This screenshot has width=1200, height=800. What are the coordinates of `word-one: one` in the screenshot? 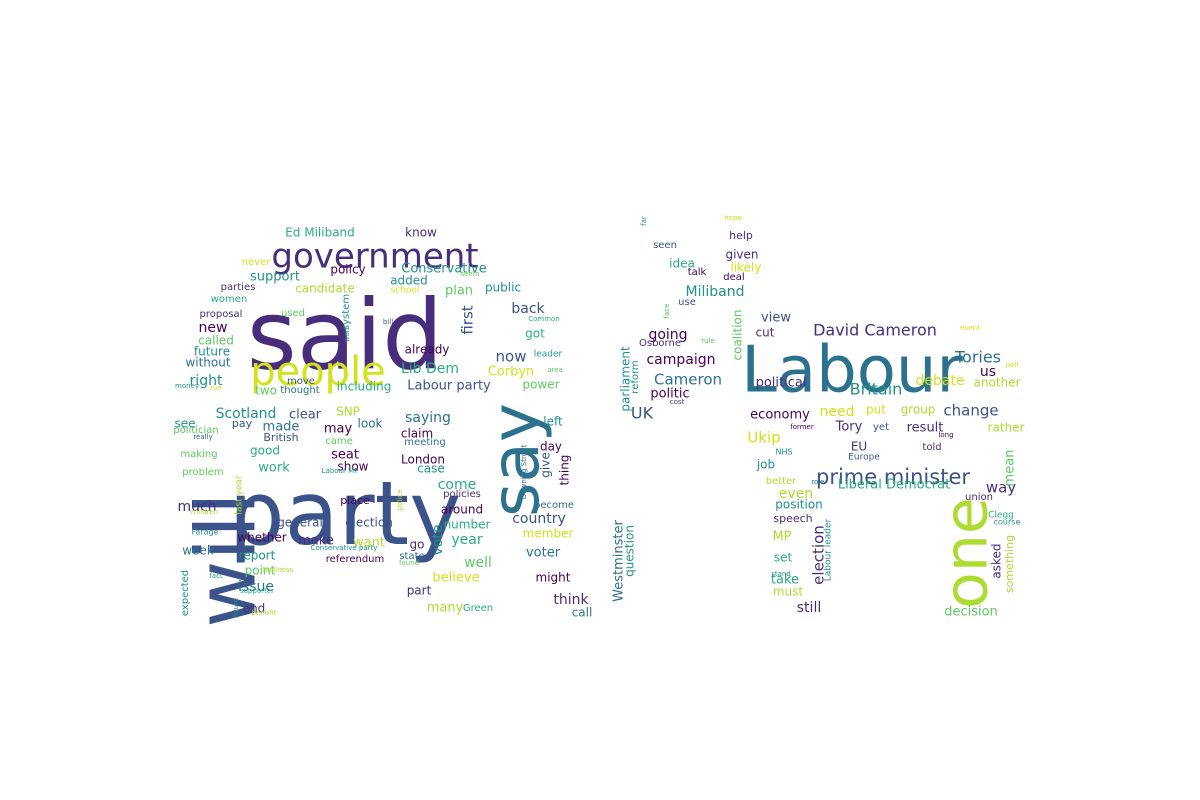 It's located at (967, 553).